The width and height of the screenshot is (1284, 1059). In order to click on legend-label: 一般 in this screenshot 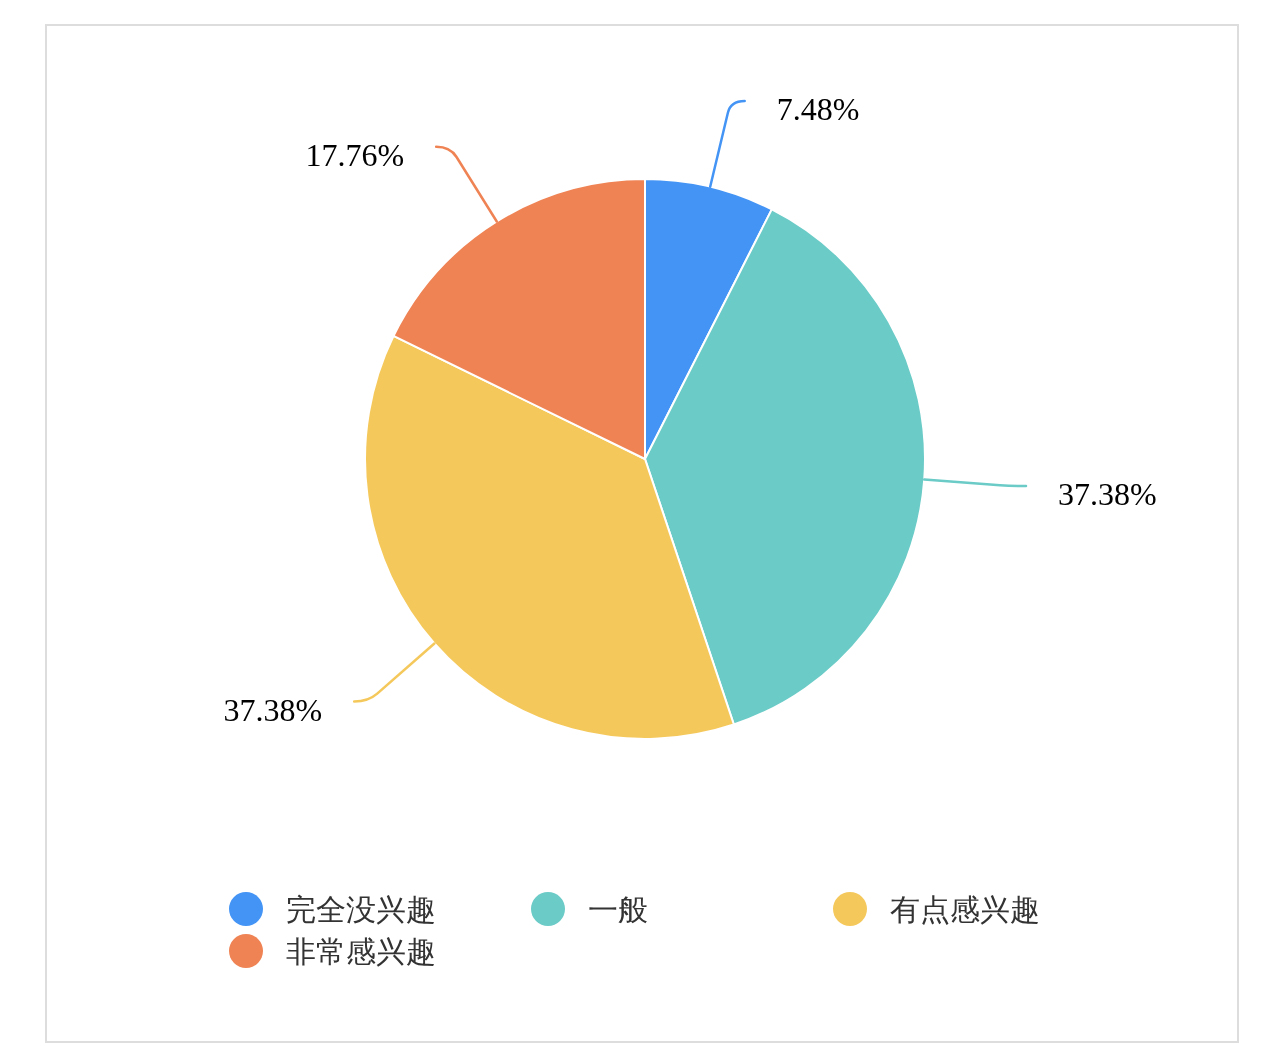, I will do `click(618, 909)`.